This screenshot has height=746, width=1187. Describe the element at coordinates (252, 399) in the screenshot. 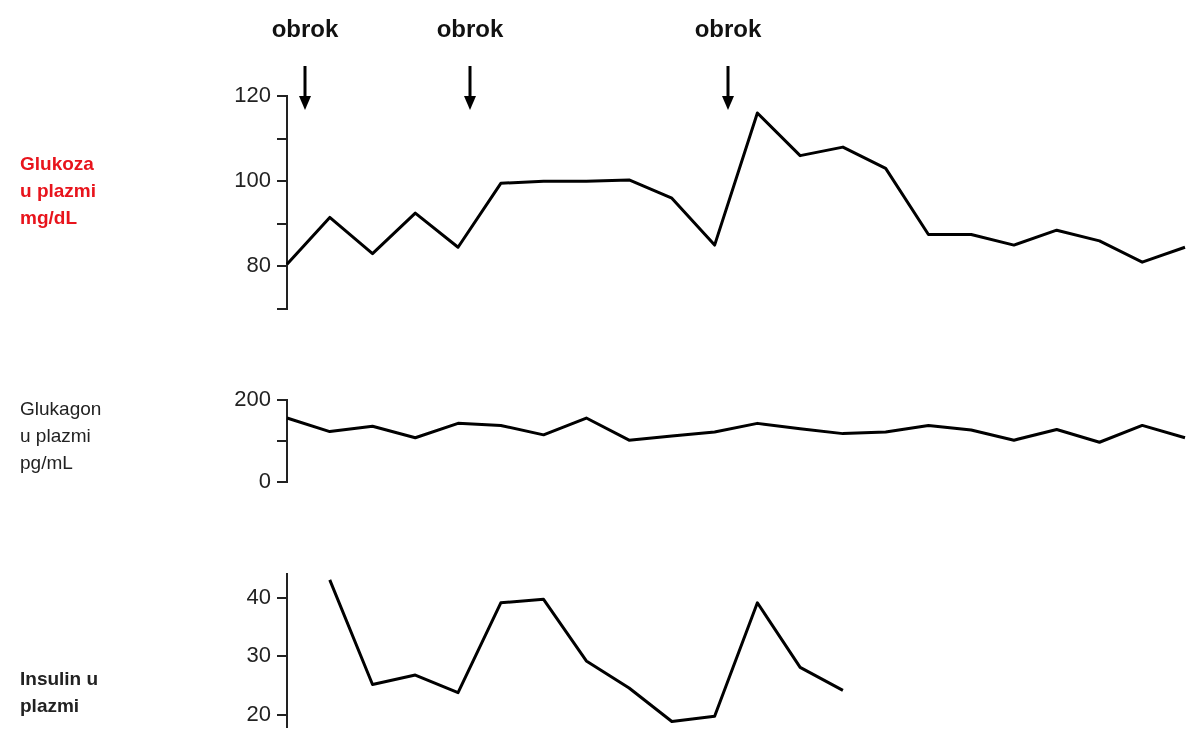

I see `y-tick-label: 200` at that location.